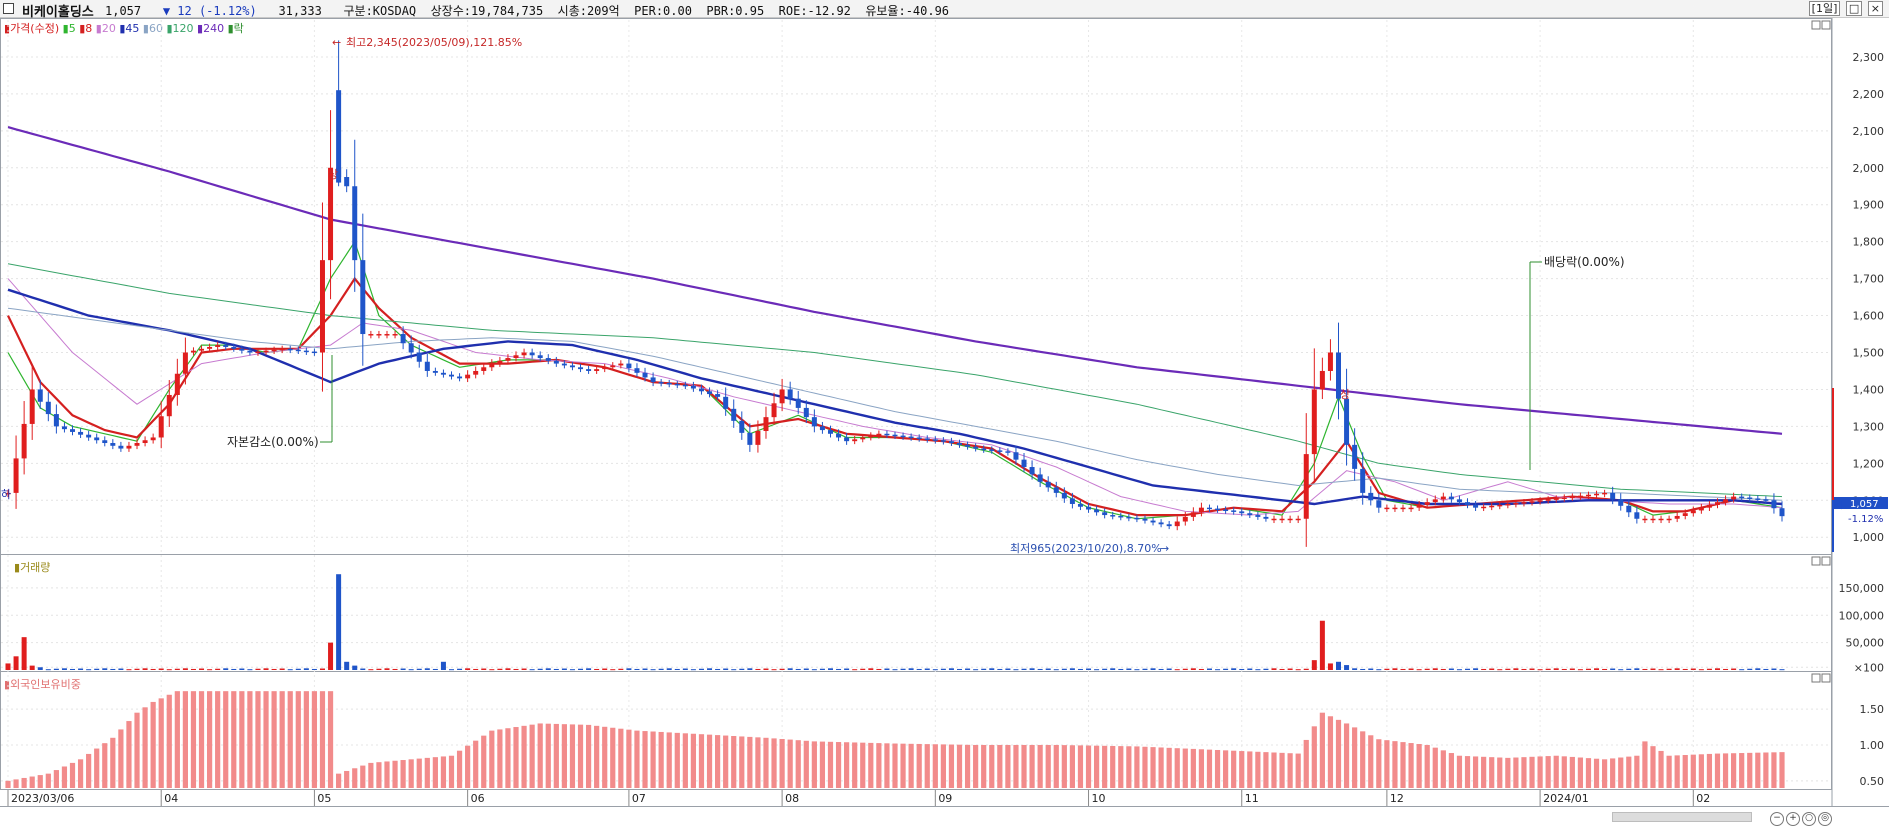 Image resolution: width=1889 pixels, height=826 pixels. I want to click on price-panel-close-button, so click(1826, 25).